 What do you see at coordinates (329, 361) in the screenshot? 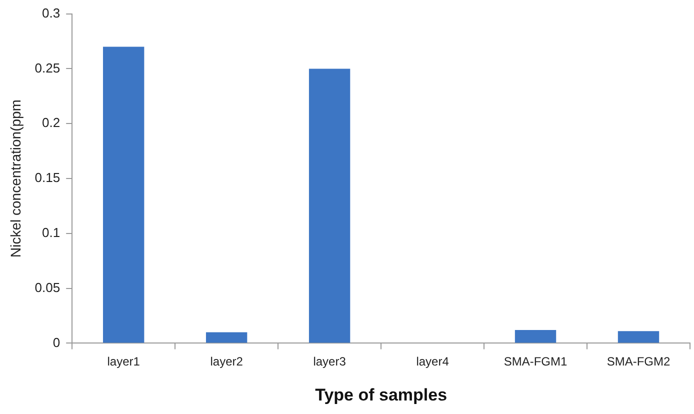
I see `x-tick-label: layer3` at bounding box center [329, 361].